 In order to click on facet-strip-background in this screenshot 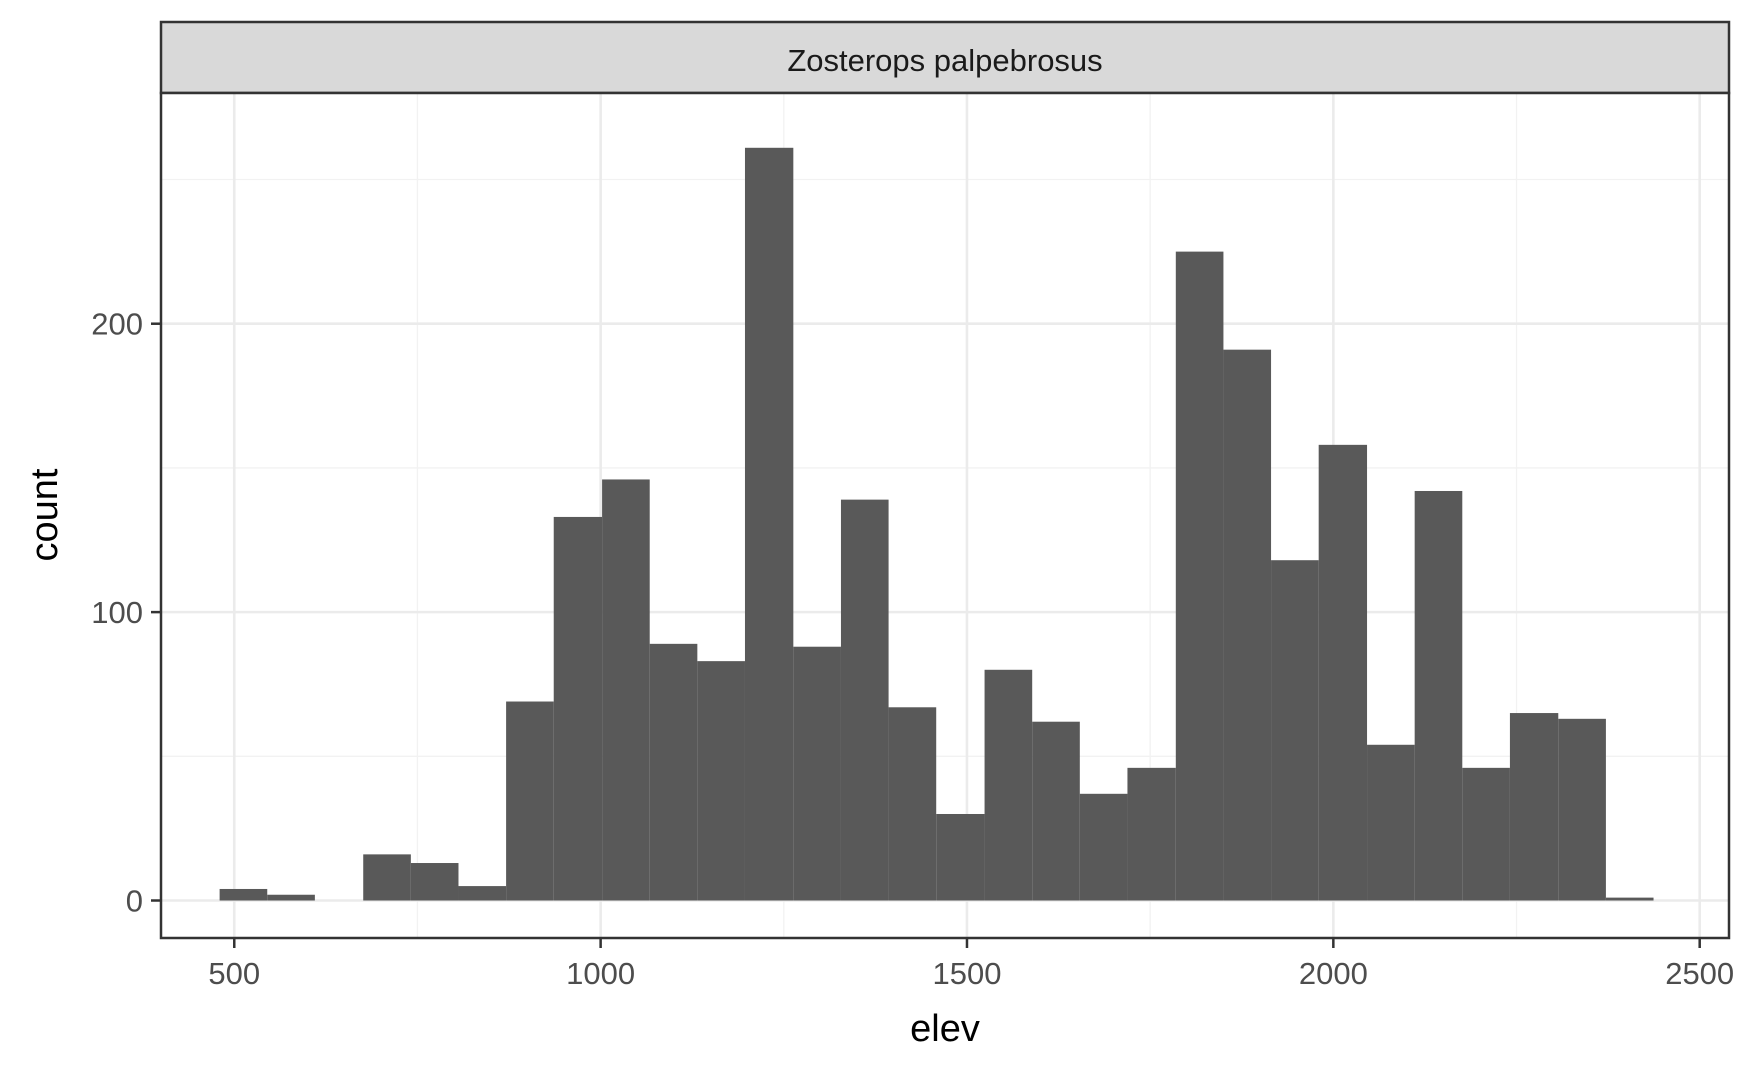, I will do `click(945, 57)`.